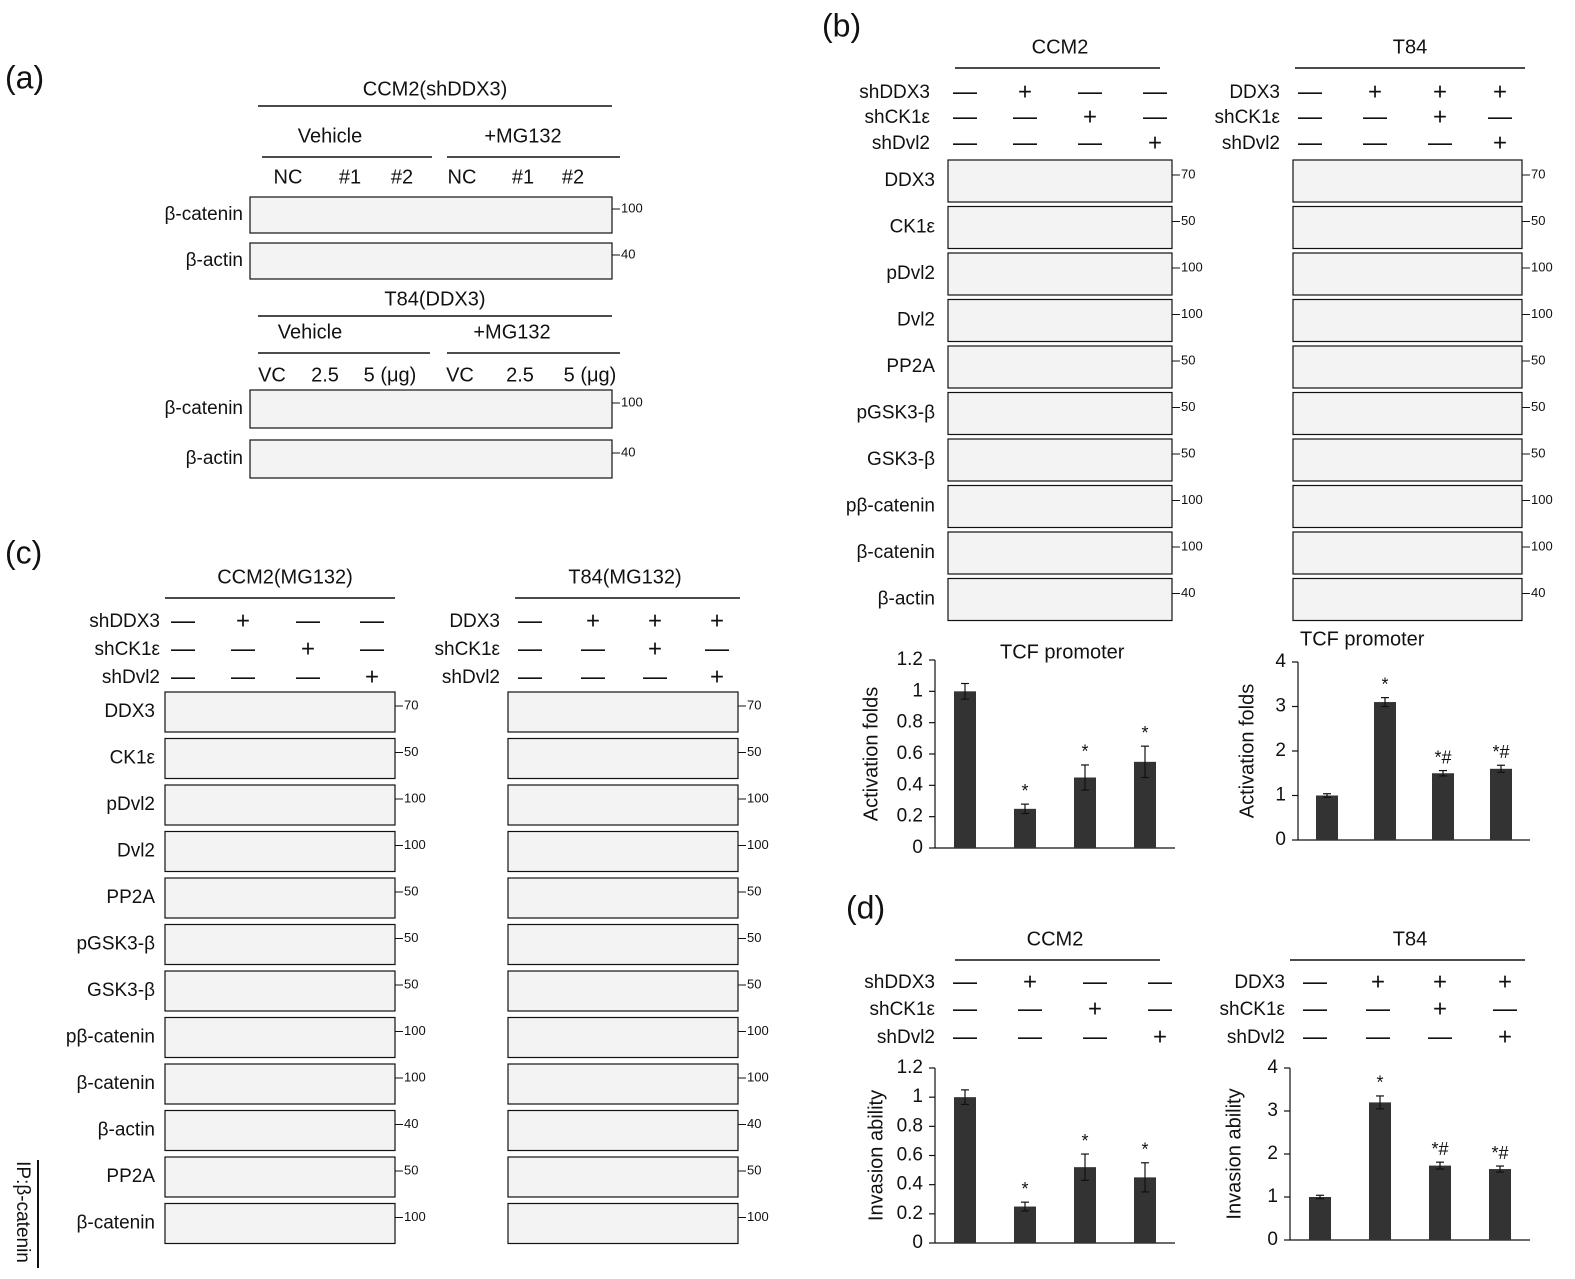  I want to click on blot-label: CK1ε, so click(133, 758).